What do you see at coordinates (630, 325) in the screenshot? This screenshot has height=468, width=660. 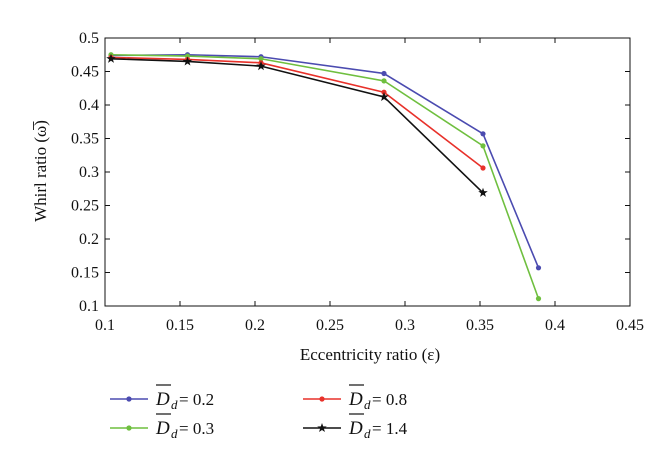 I see `x-tick-label: 0.45` at bounding box center [630, 325].